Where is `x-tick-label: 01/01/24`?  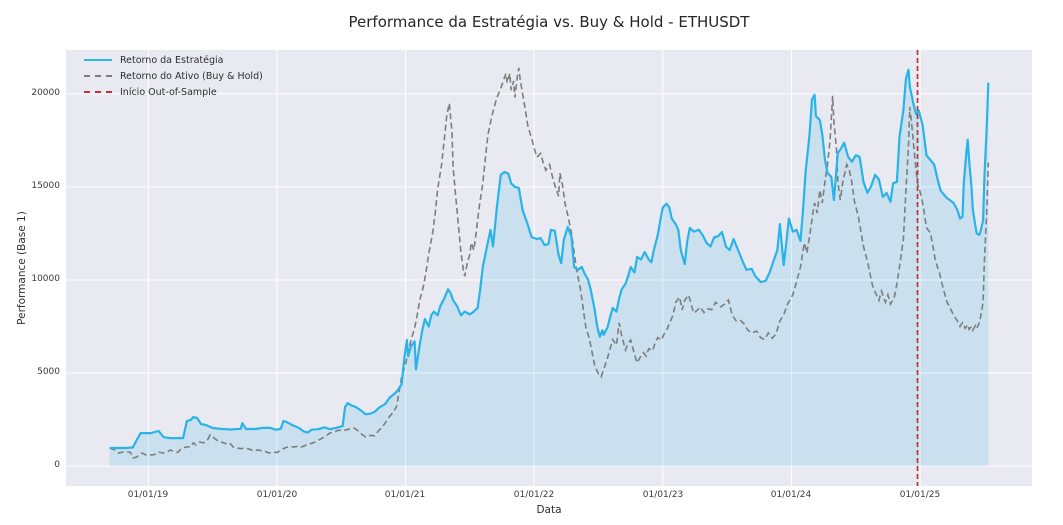 x-tick-label: 01/01/24 is located at coordinates (791, 495).